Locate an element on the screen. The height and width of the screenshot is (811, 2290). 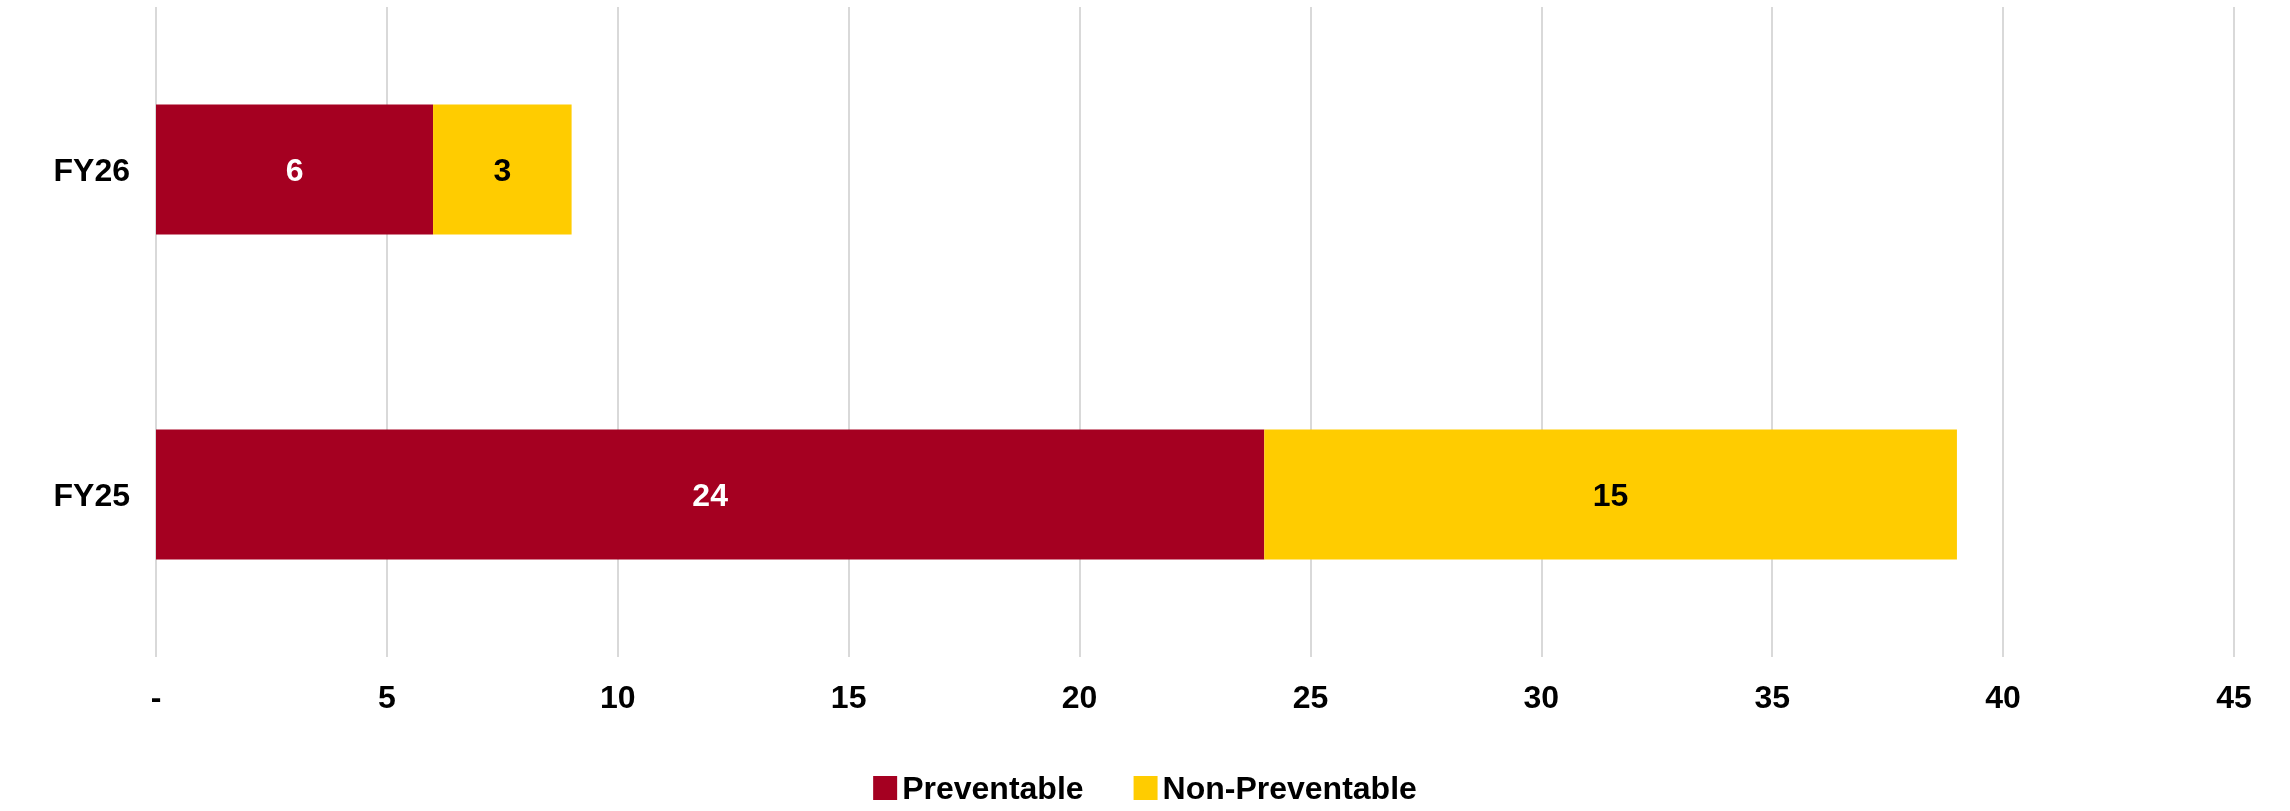
x-tick-label: 25 is located at coordinates (1310, 697).